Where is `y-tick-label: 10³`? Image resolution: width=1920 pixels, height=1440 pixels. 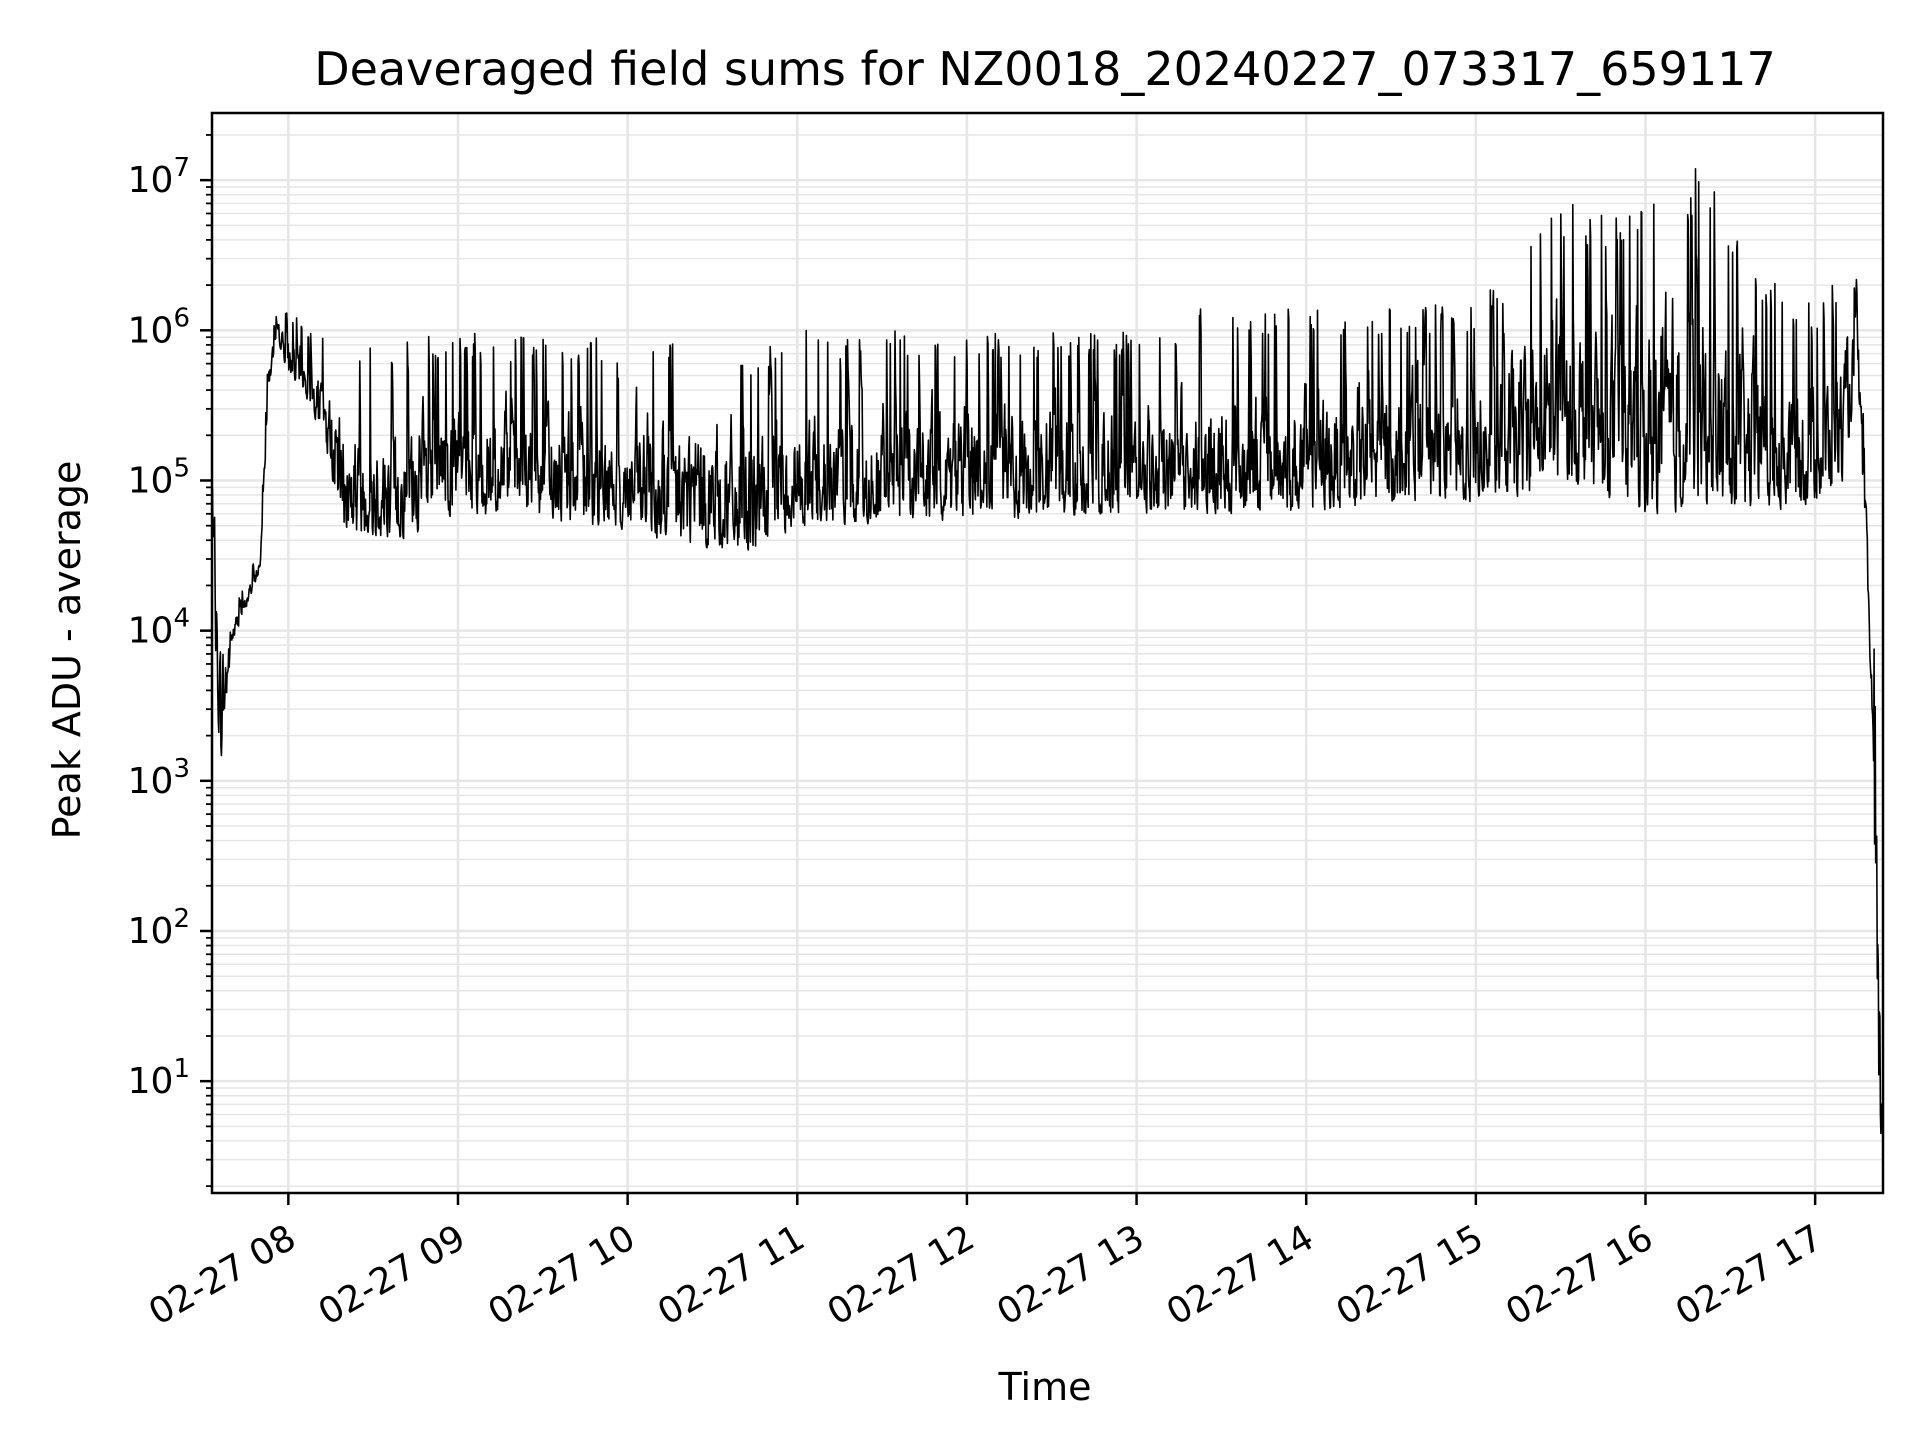 y-tick-label: 10³ is located at coordinates (159, 778).